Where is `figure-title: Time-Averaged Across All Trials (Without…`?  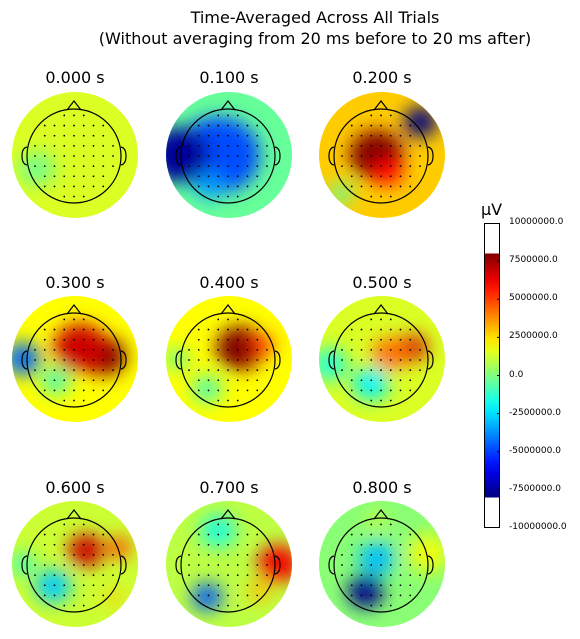 figure-title: Time-Averaged Across All Trials (Without… is located at coordinates (290, 28).